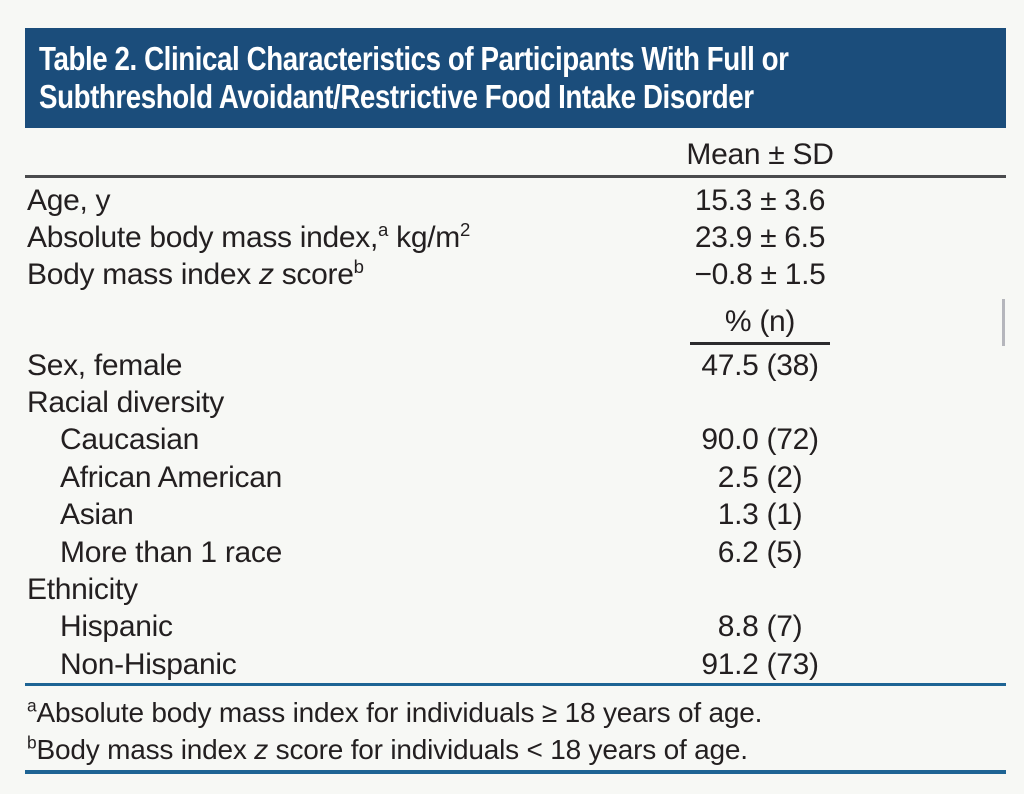  I want to click on table-row-asian: Asian 1.3 (1), so click(516, 515).